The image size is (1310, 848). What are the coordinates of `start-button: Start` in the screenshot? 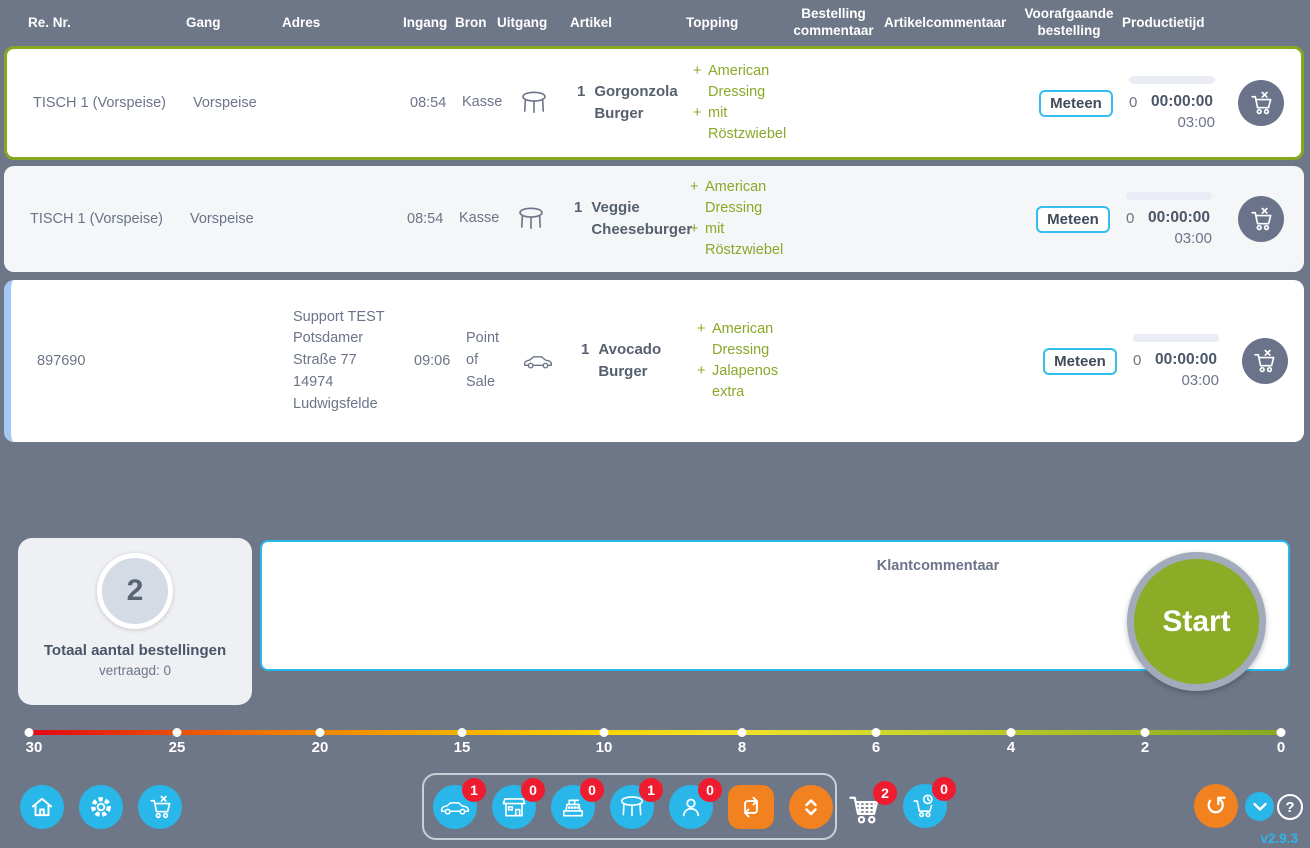 It's located at (1196, 621).